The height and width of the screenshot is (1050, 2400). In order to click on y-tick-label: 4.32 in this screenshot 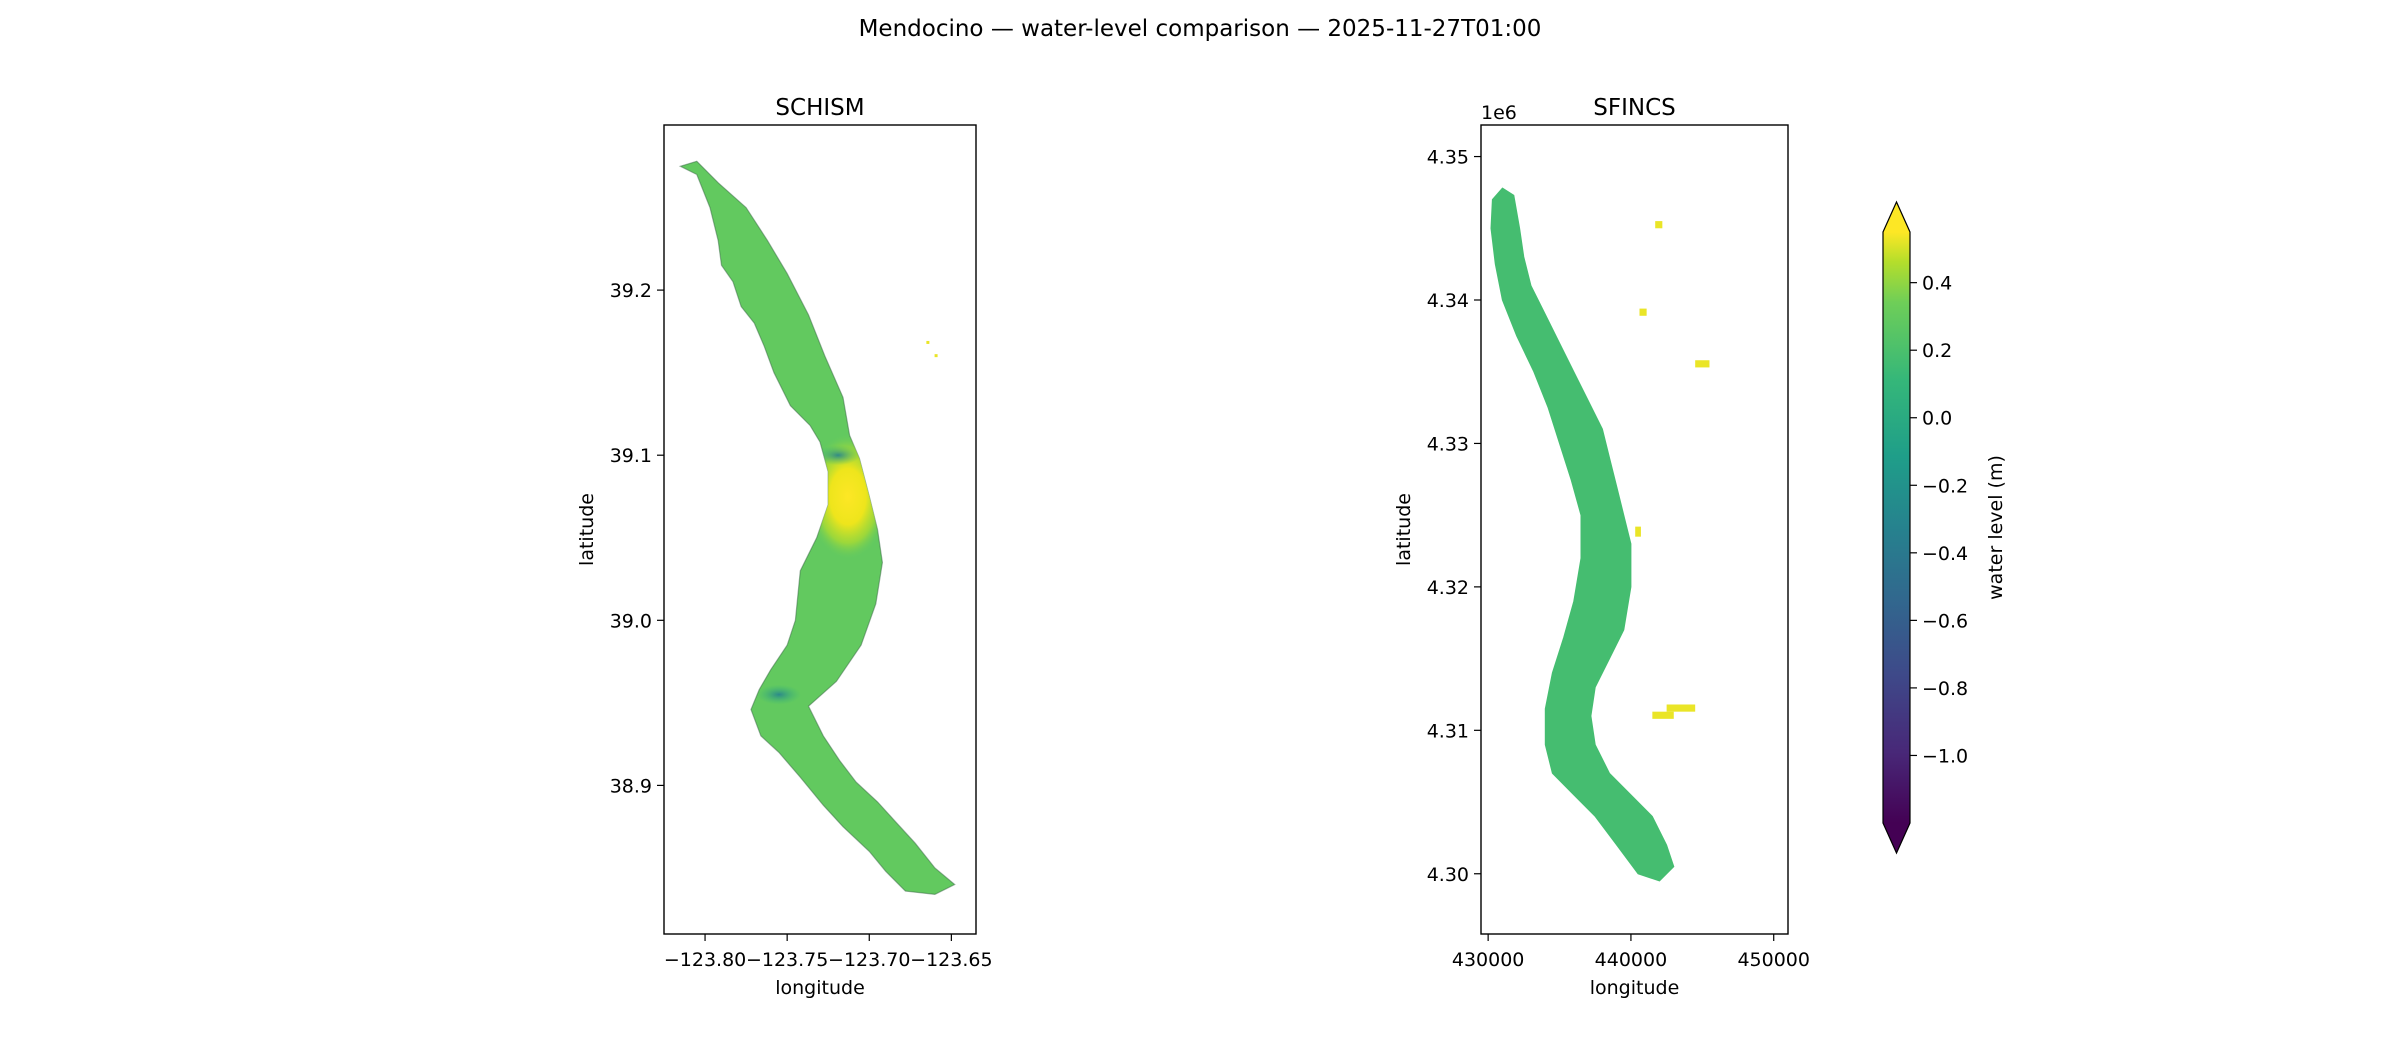, I will do `click(1448, 588)`.